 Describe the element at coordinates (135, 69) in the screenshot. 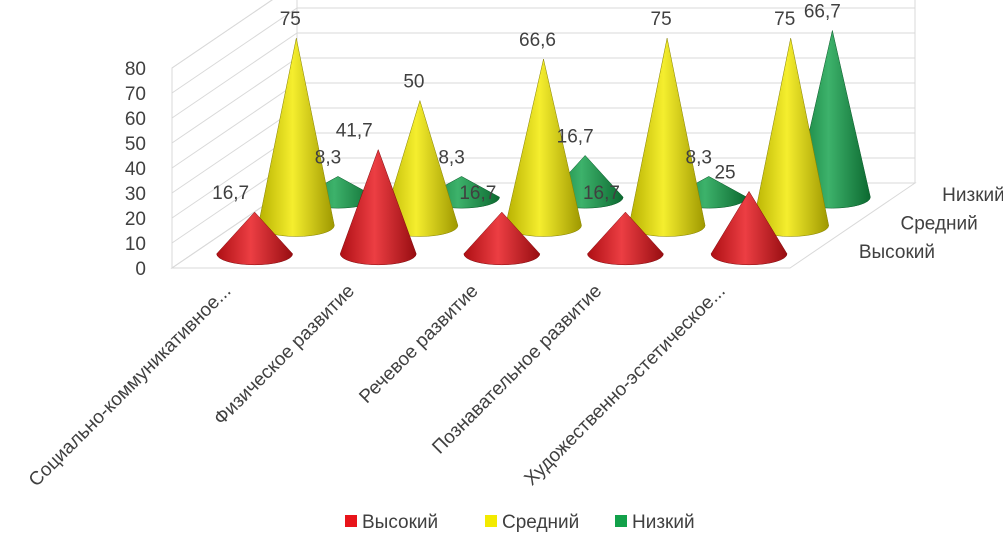

I see `y-tick-label: 80` at that location.